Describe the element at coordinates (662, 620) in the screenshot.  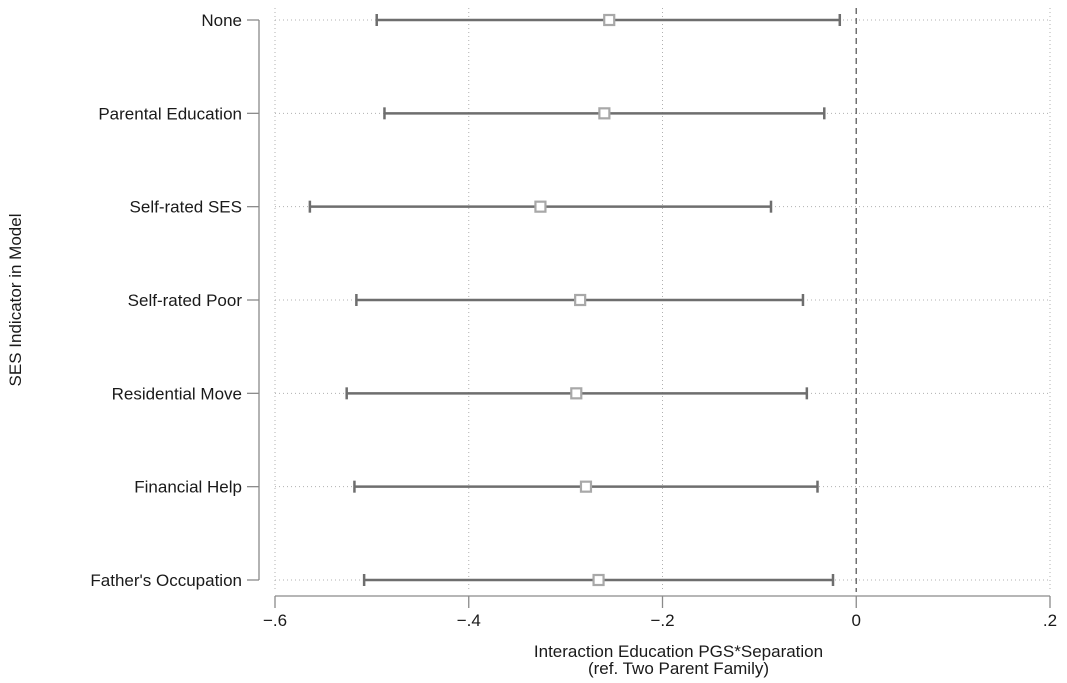
I see `x-tick-label: −.2` at that location.